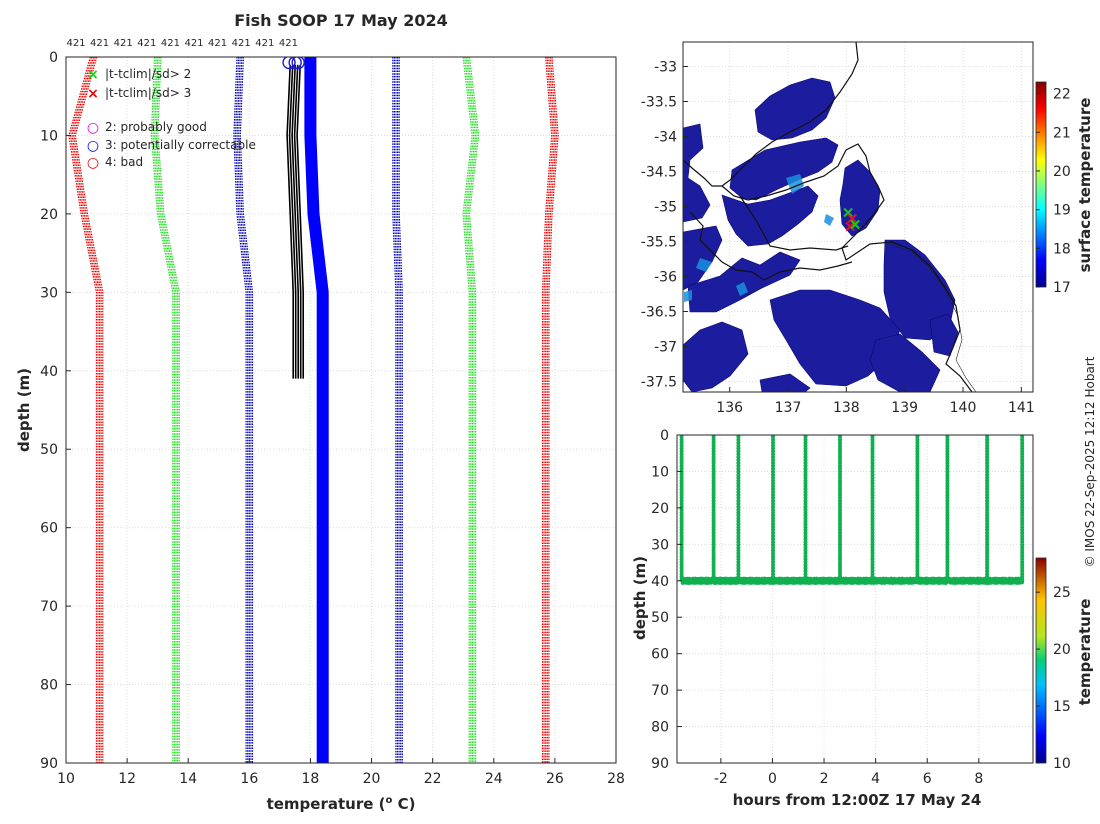 The height and width of the screenshot is (824, 1100). Describe the element at coordinates (788, 408) in the screenshot. I see `map-x-tick-label: 137` at that location.